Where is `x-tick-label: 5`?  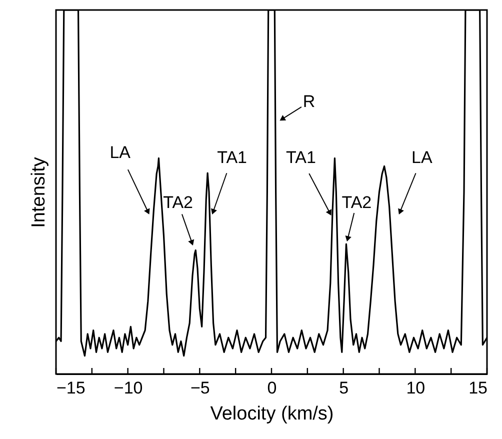 x-tick-label: 5 is located at coordinates (344, 388).